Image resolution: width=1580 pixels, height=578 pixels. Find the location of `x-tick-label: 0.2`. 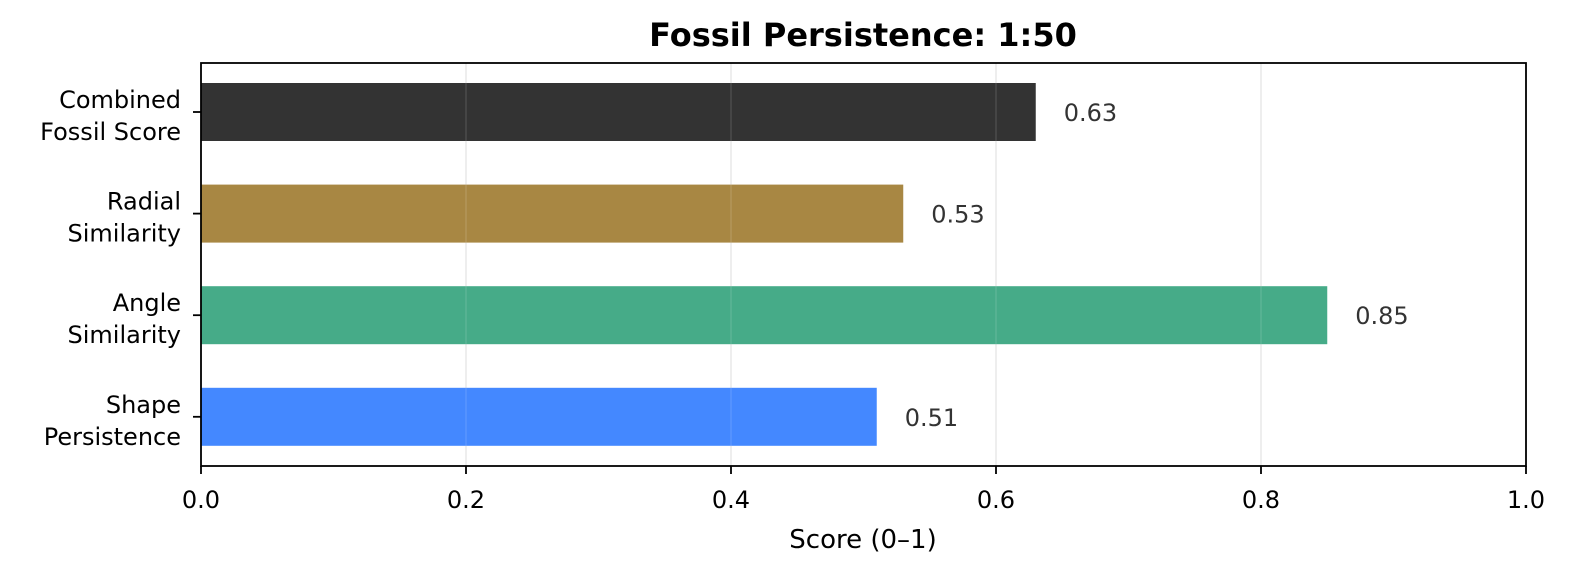

x-tick-label: 0.2 is located at coordinates (466, 500).